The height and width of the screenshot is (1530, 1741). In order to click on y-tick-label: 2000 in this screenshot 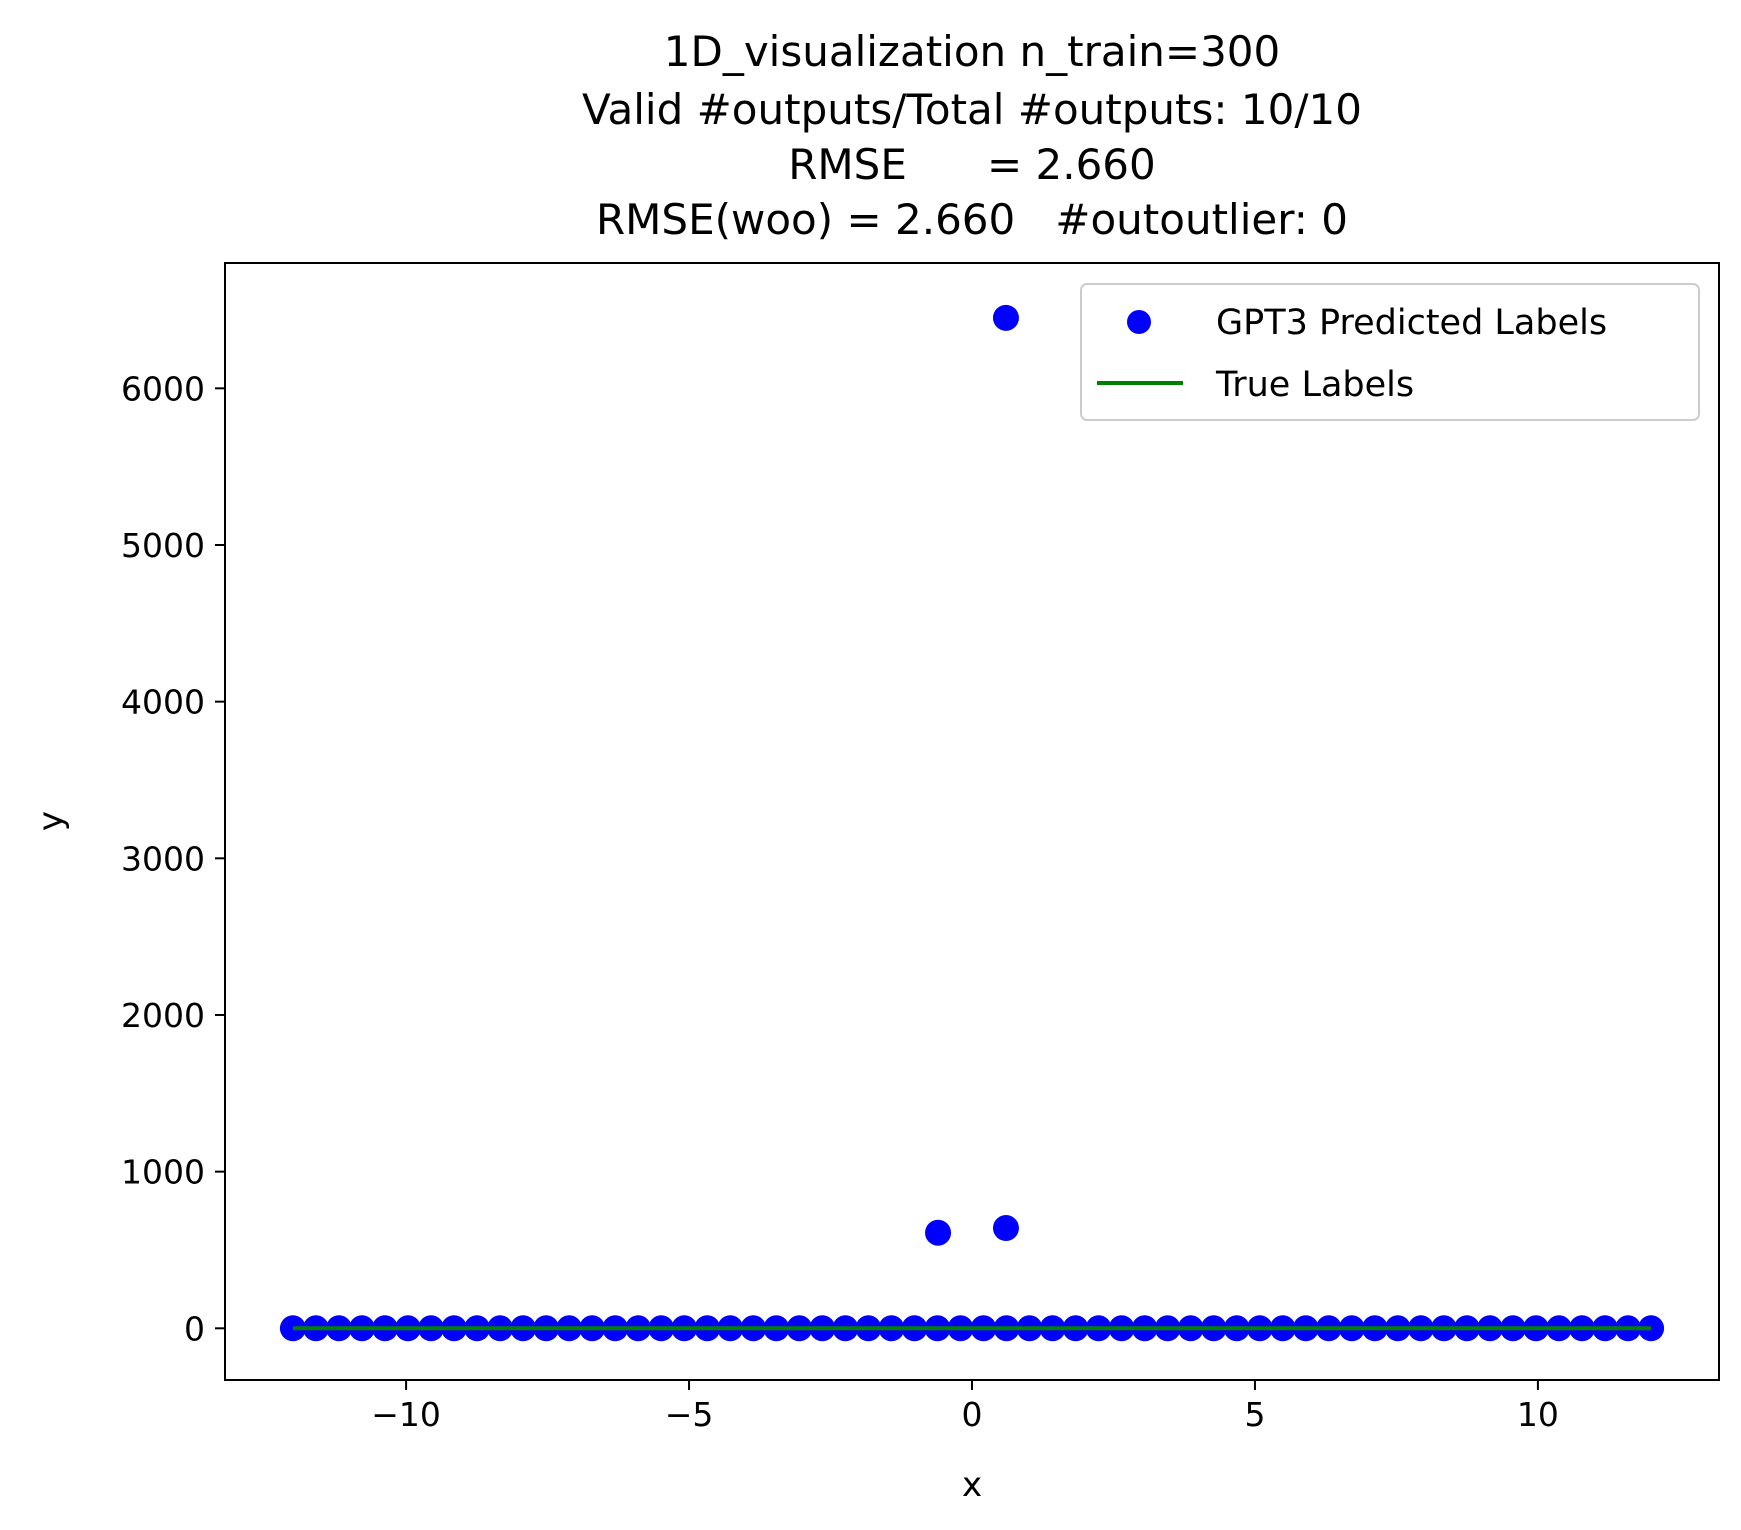, I will do `click(163, 1015)`.